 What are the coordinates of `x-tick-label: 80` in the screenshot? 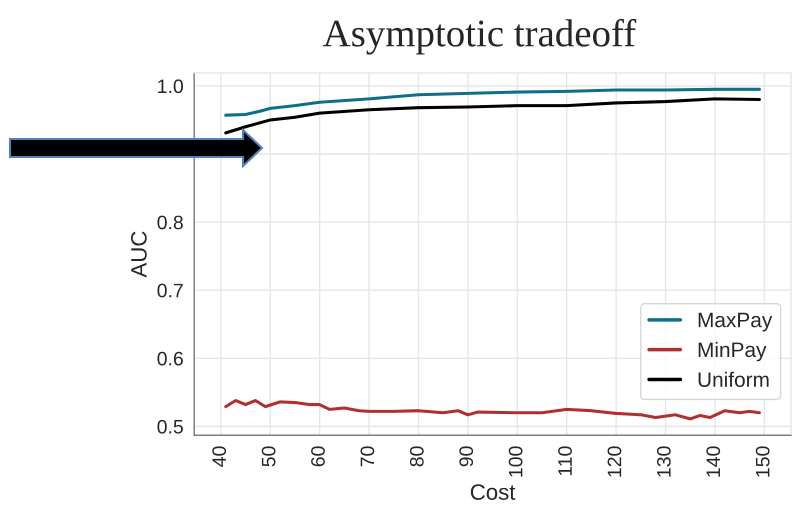 It's located at (417, 456).